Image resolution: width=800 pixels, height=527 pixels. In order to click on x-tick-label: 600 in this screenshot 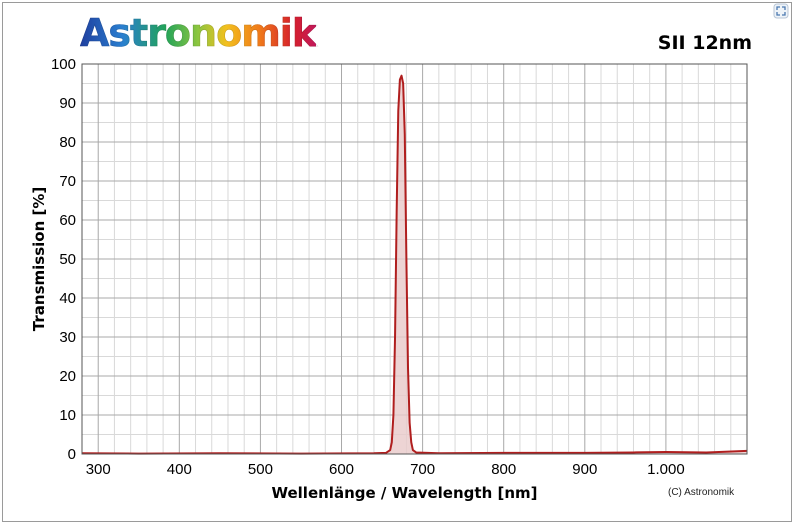, I will do `click(341, 469)`.